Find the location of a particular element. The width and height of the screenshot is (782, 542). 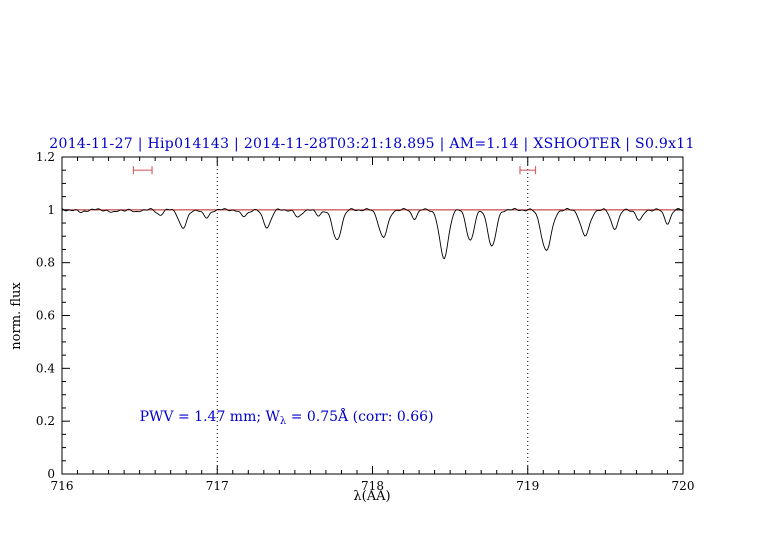

pwv-annotation-prefix: PWV = 1.47 mm; W is located at coordinates (210, 417).